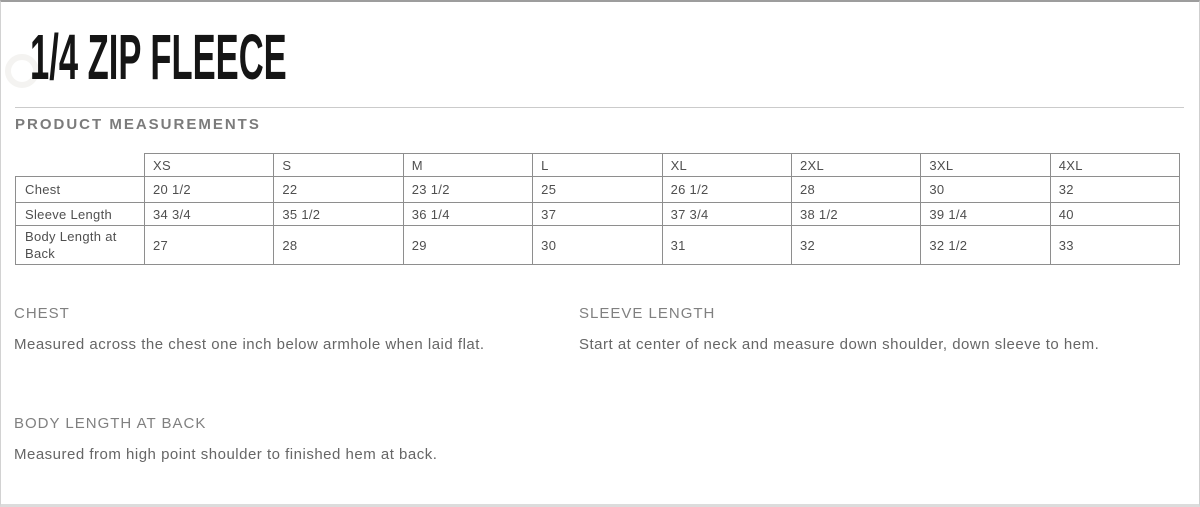  What do you see at coordinates (468, 245) in the screenshot?
I see `body-length-value-m: 29` at bounding box center [468, 245].